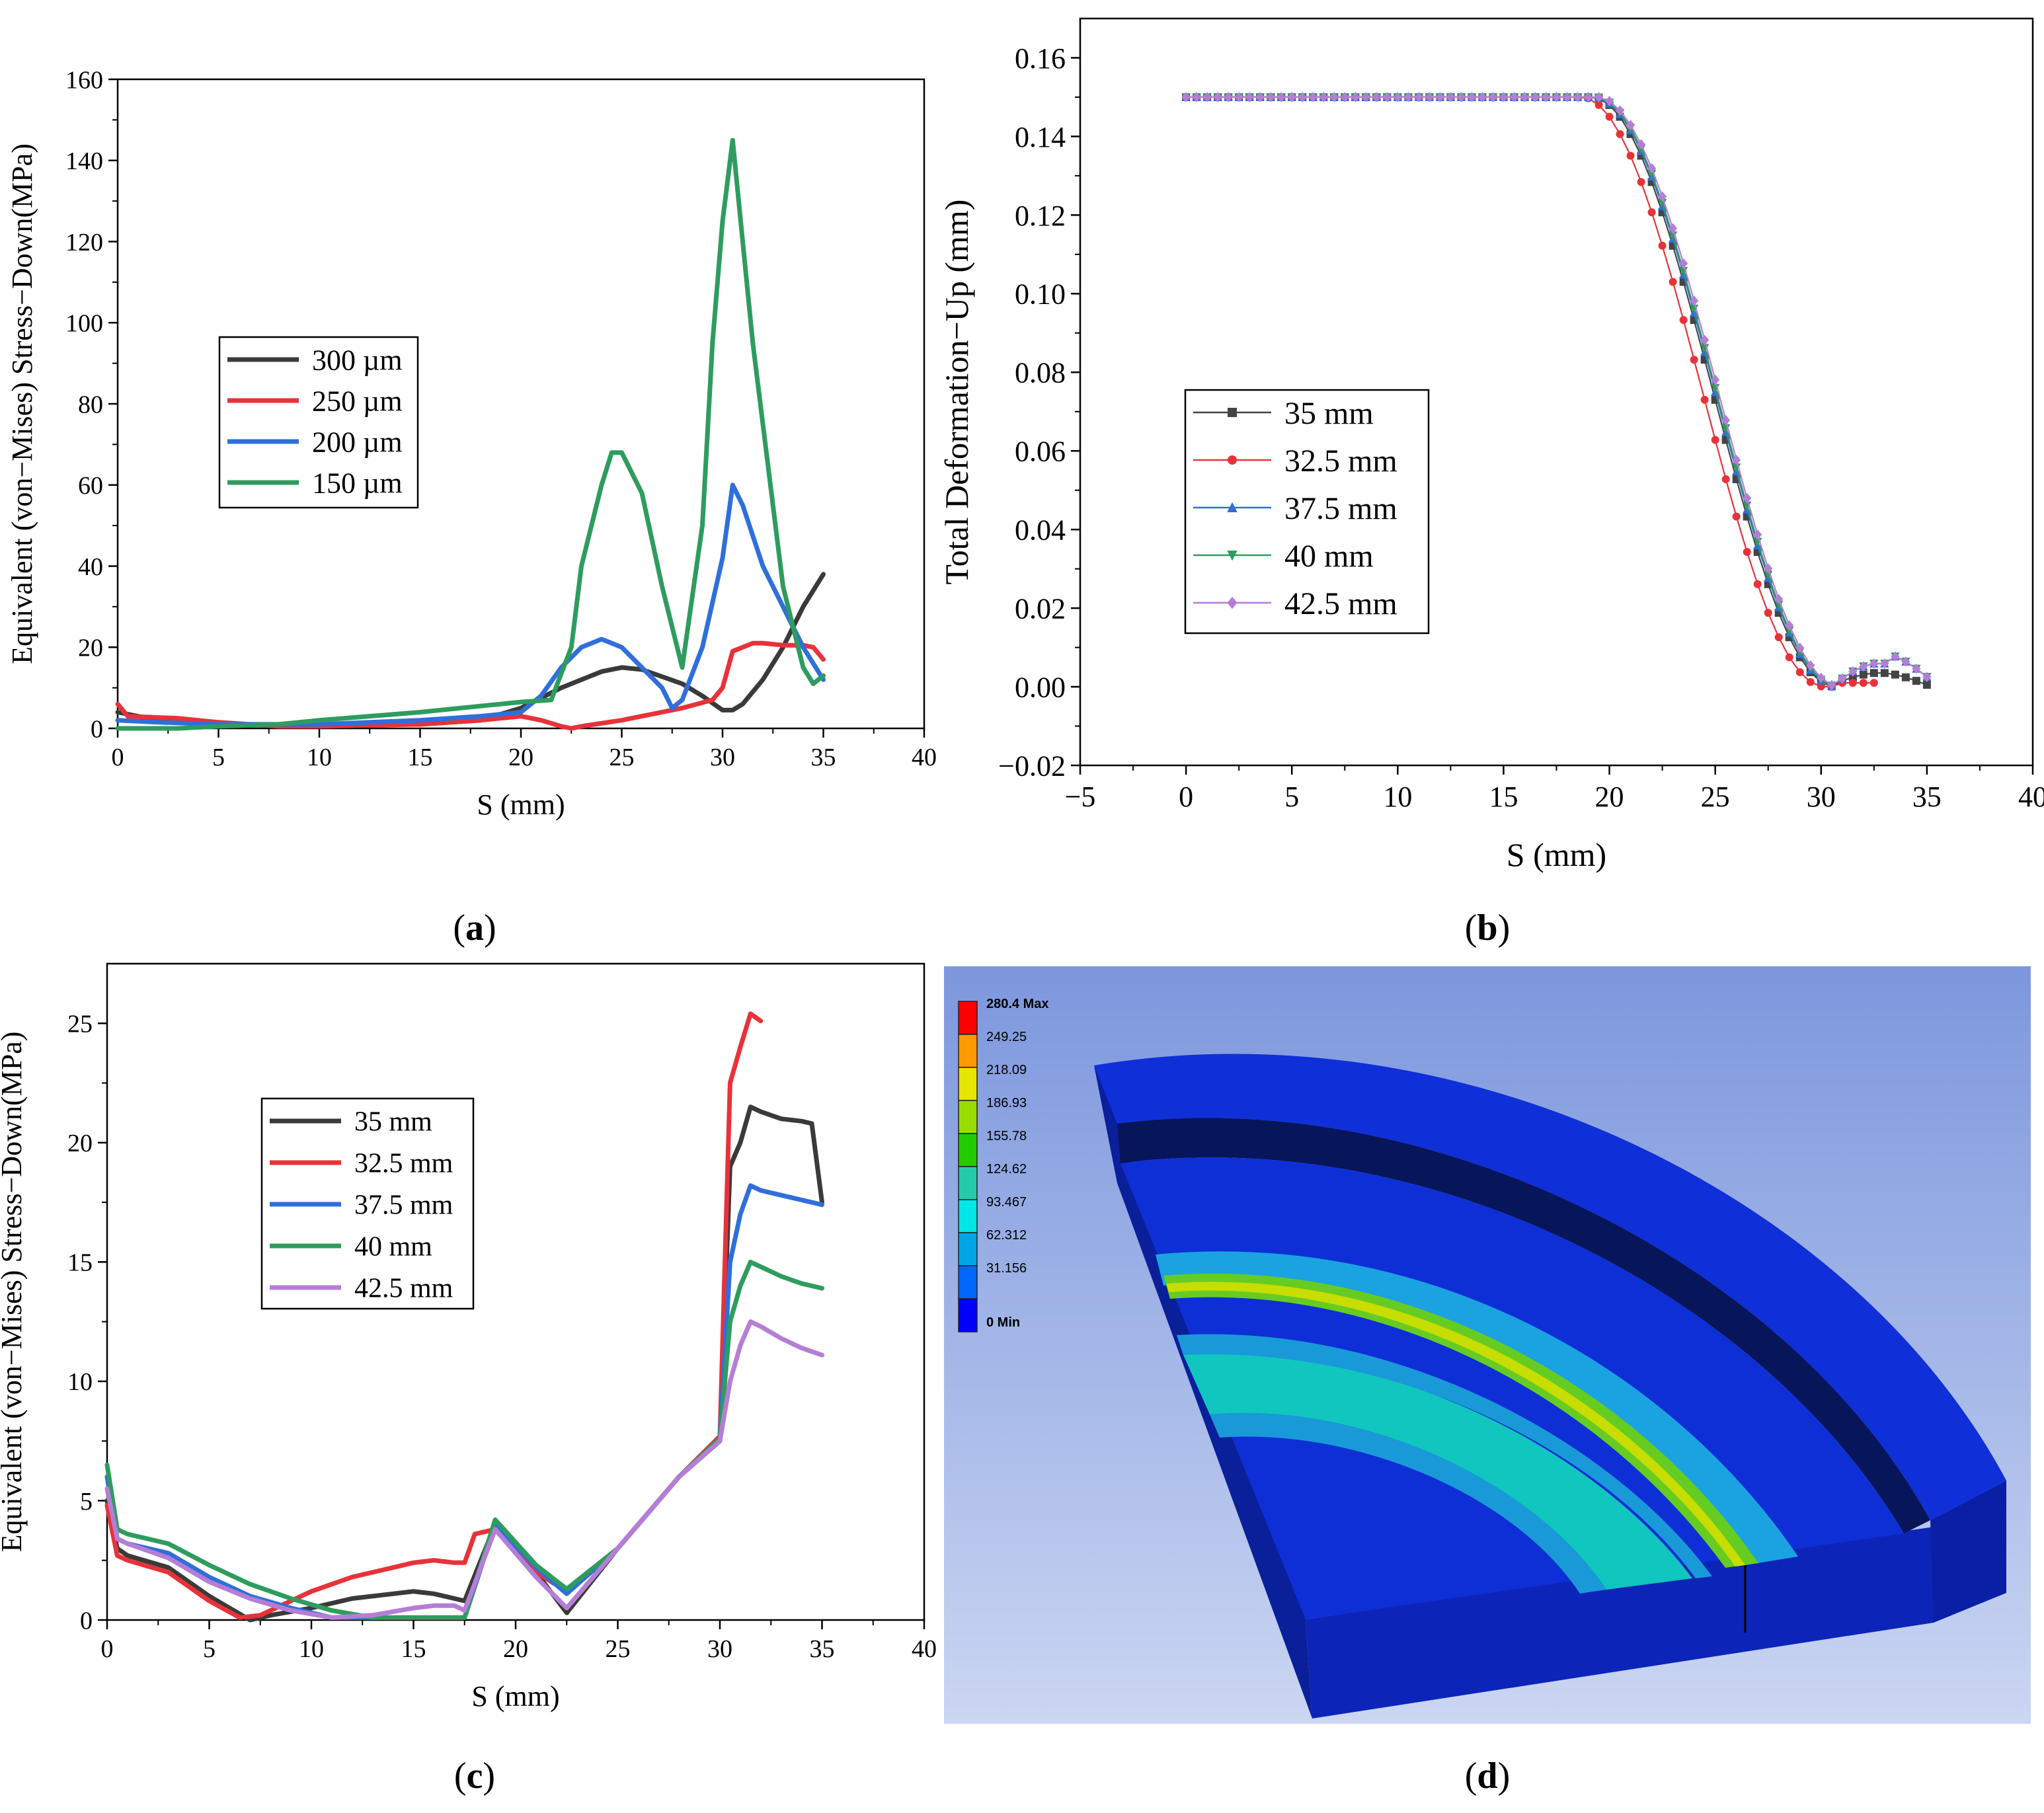 This screenshot has width=2044, height=1813. What do you see at coordinates (1007, 1169) in the screenshot?
I see `colorbar-label: 124.62` at bounding box center [1007, 1169].